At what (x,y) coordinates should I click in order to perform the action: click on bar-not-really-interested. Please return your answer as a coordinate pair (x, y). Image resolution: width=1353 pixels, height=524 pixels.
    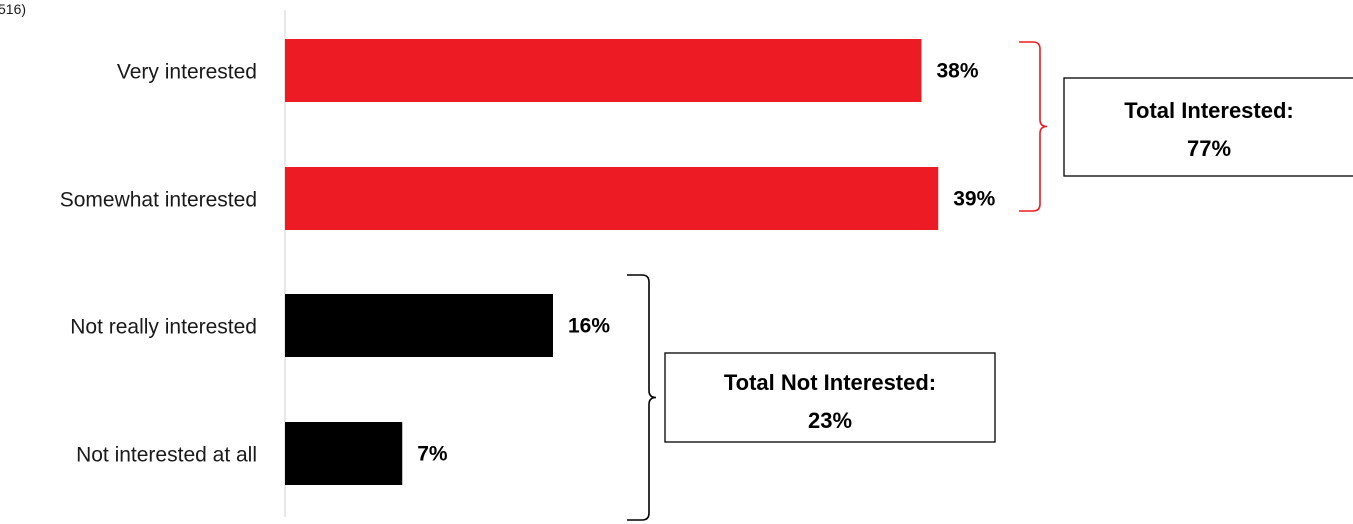
    Looking at the image, I should click on (419, 325).